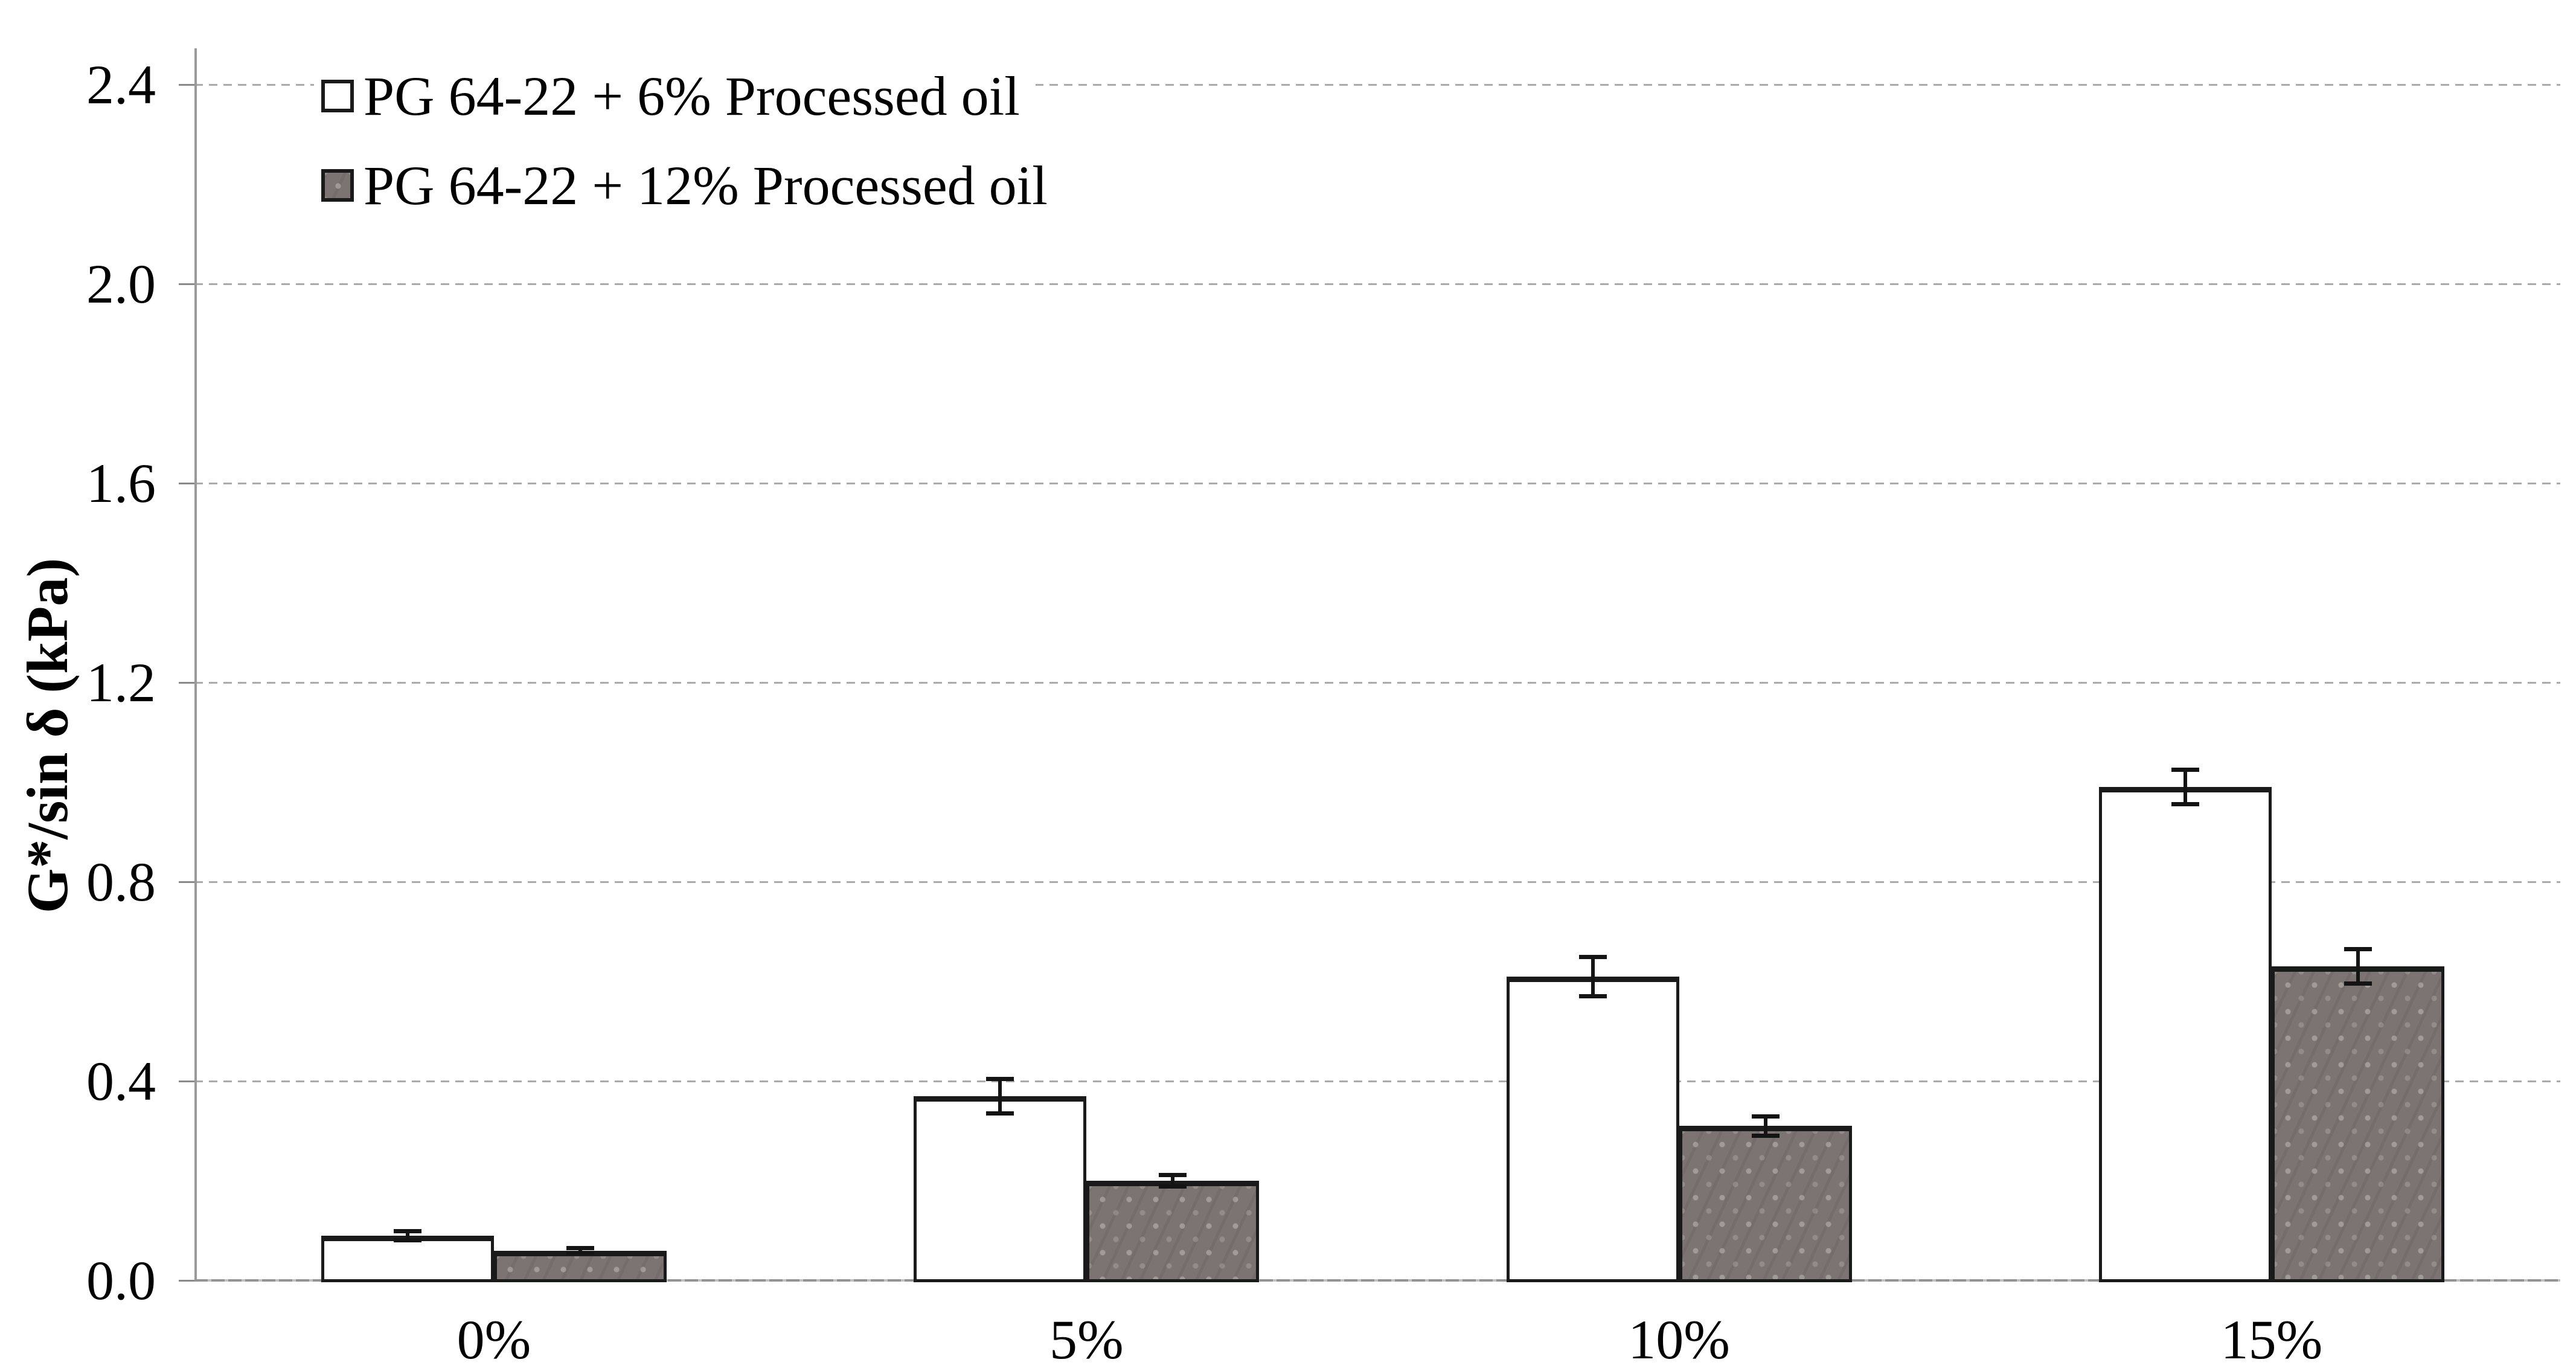 The image size is (2576, 1371). I want to click on x-tick-label: 5%, so click(1086, 1339).